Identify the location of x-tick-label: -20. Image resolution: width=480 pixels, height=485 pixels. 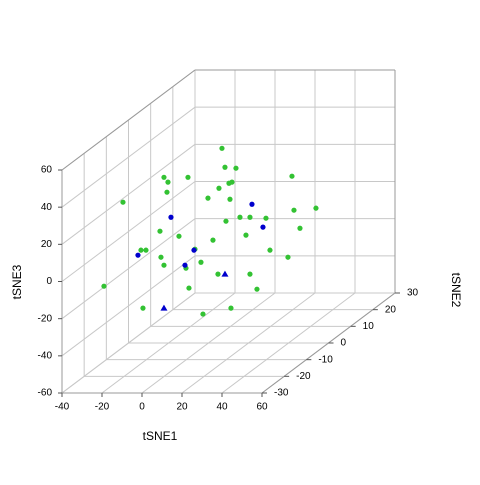
(102, 407).